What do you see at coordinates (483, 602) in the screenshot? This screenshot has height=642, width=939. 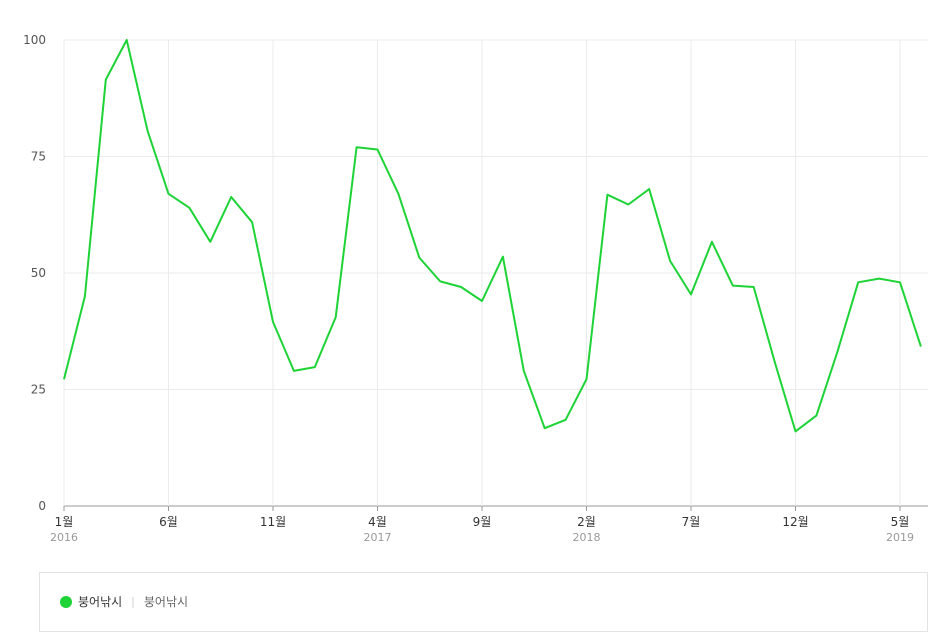 I see `legend: 붕어낚시 | 붕어낚시` at bounding box center [483, 602].